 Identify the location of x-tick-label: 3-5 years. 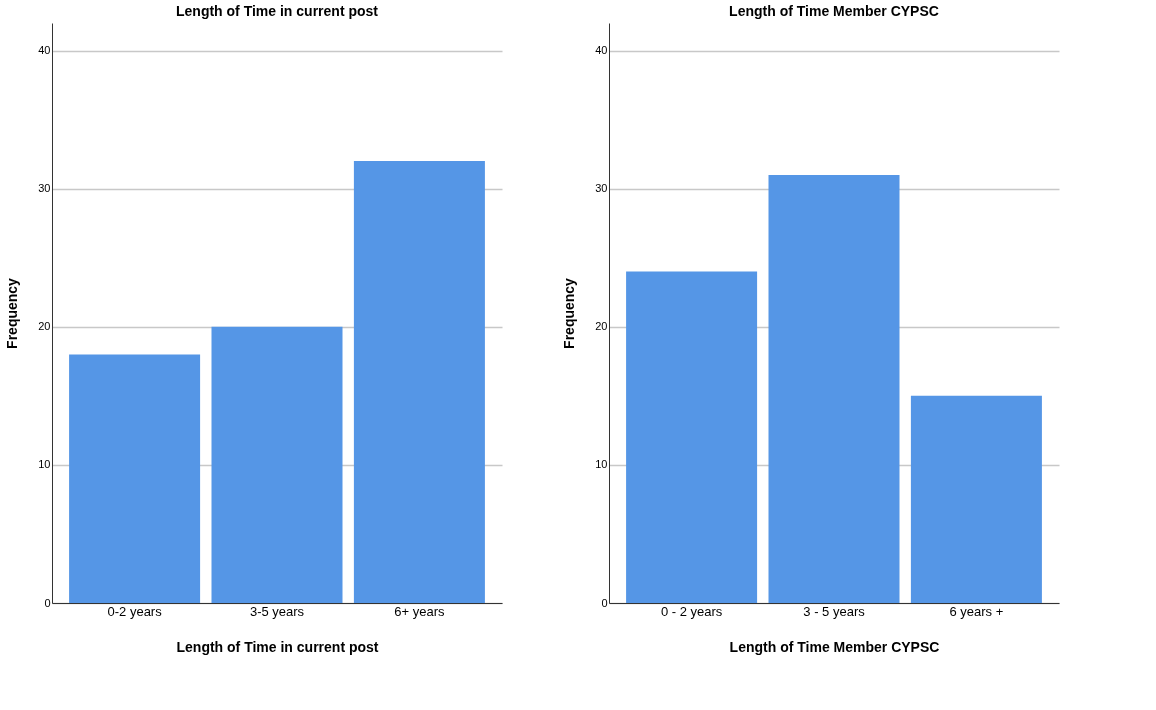
(277, 611).